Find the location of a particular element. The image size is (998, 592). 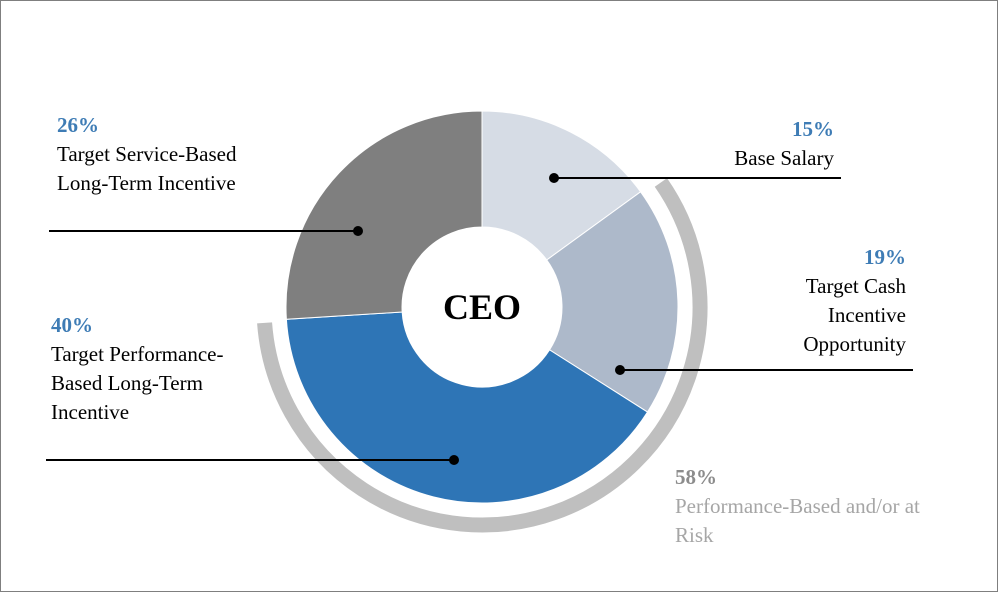

center-label: CEO is located at coordinates (482, 307).